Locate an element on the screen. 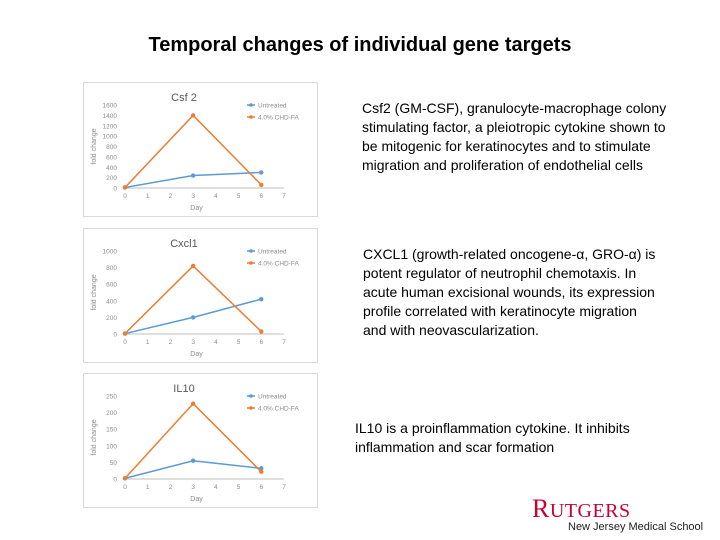  il10-untreated-line is located at coordinates (193, 469).